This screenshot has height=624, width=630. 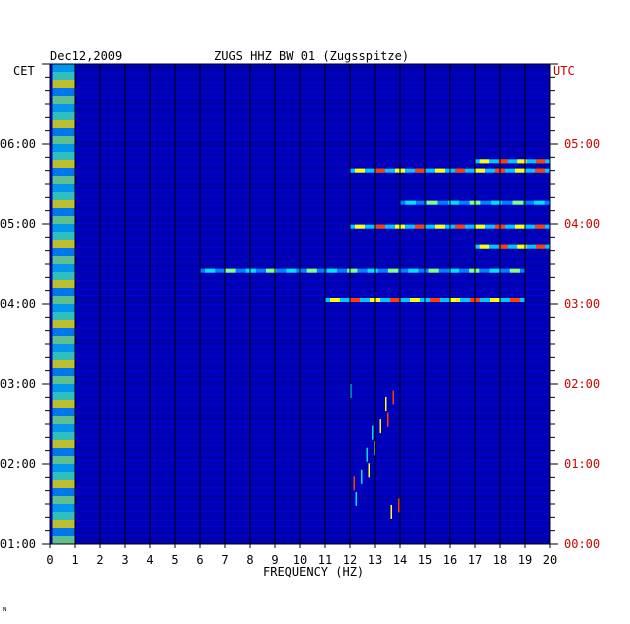 What do you see at coordinates (350, 560) in the screenshot?
I see `x-tick-label: 12` at bounding box center [350, 560].